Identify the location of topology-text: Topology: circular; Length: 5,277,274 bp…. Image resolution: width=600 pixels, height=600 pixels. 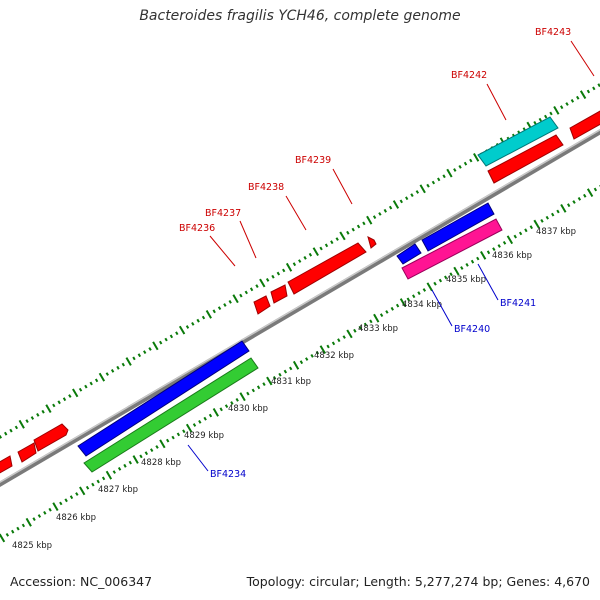
(418, 581).